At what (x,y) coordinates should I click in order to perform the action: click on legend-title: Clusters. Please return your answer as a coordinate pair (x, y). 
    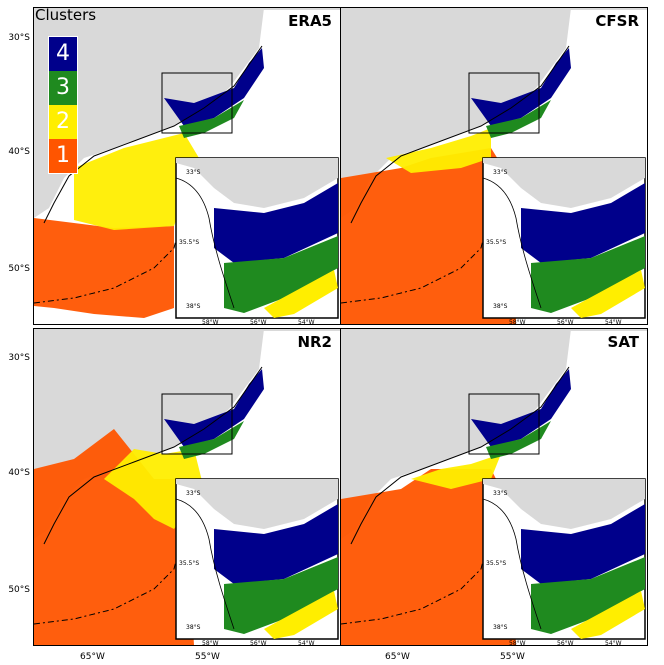
    Looking at the image, I should click on (66, 15).